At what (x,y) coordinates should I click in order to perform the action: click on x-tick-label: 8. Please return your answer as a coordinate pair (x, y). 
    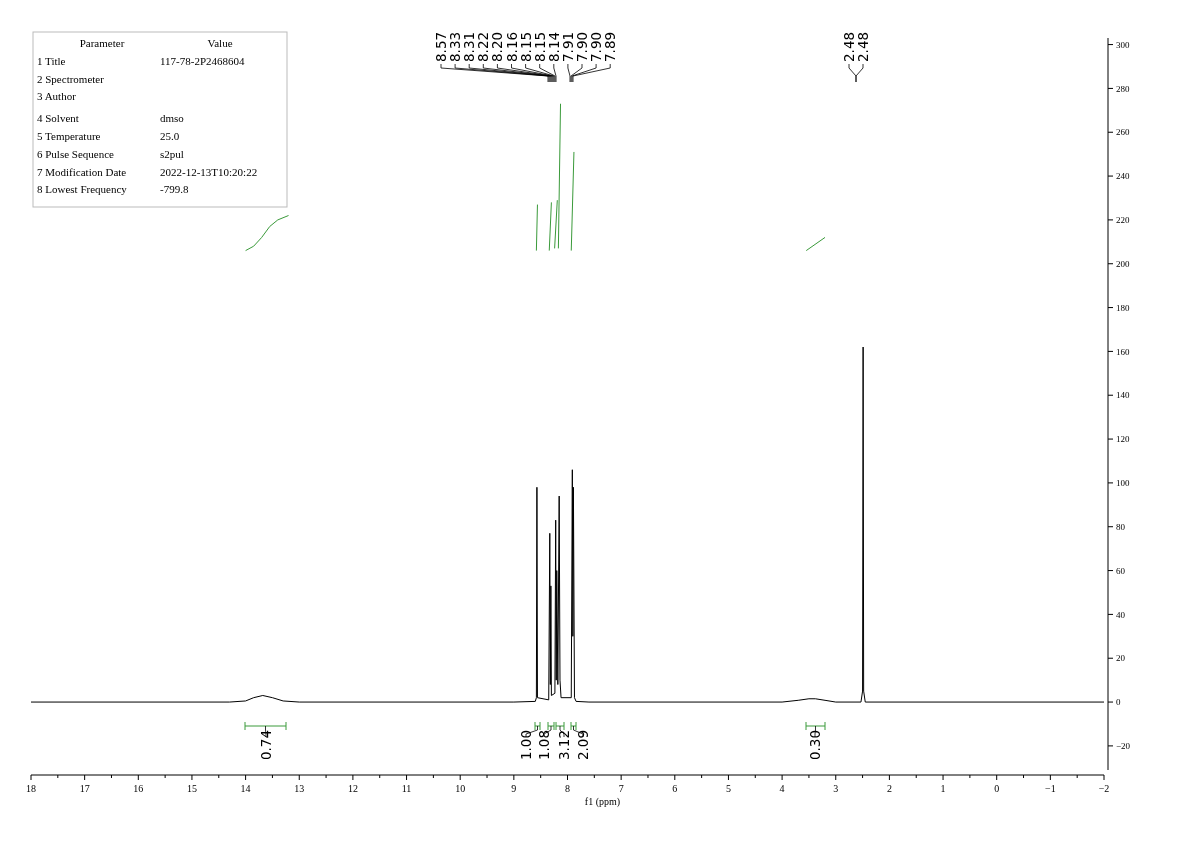
    Looking at the image, I should click on (567, 788).